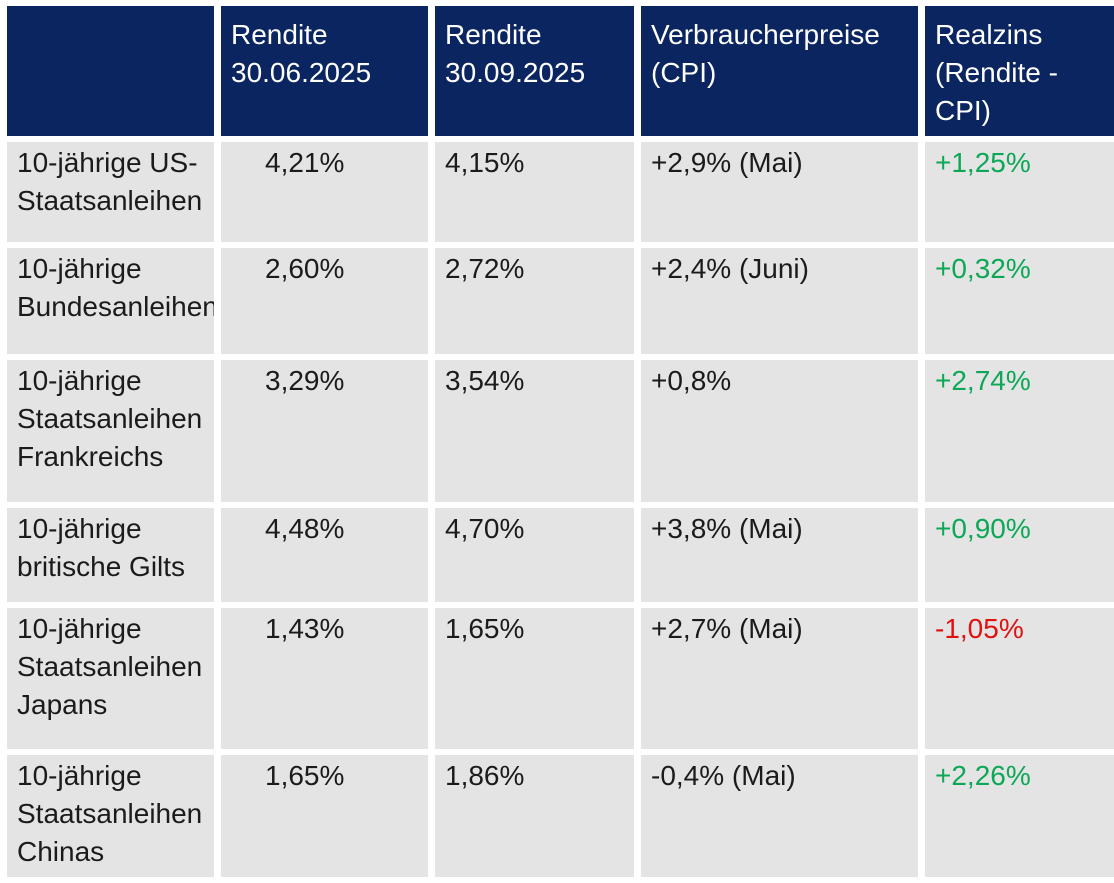  I want to click on cell-realzins: +0,32%, so click(1019, 301).